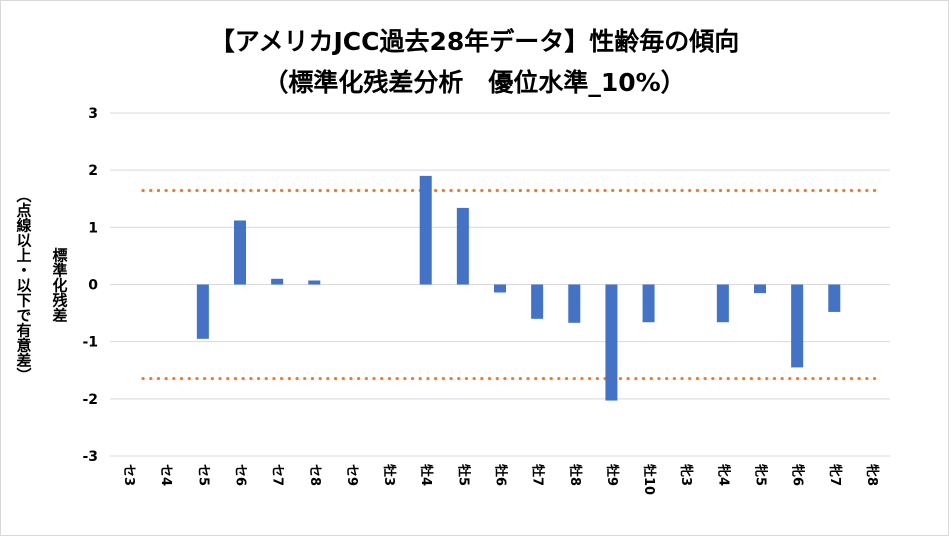 This screenshot has width=949, height=536. I want to click on x-tick-label: セ9, so click(351, 475).